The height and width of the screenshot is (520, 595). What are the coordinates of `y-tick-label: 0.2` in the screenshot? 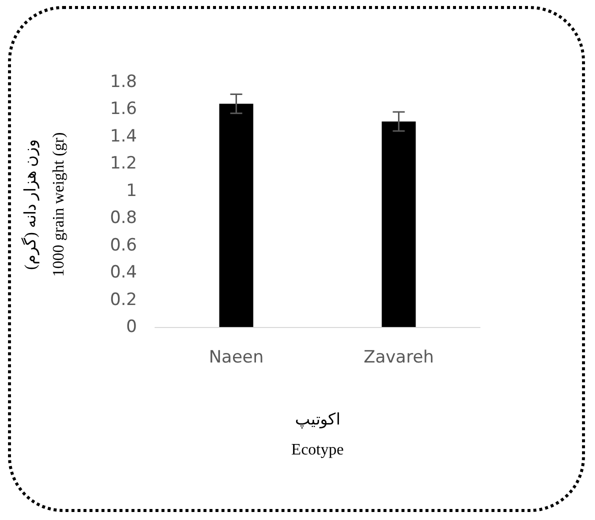 It's located at (123, 300).